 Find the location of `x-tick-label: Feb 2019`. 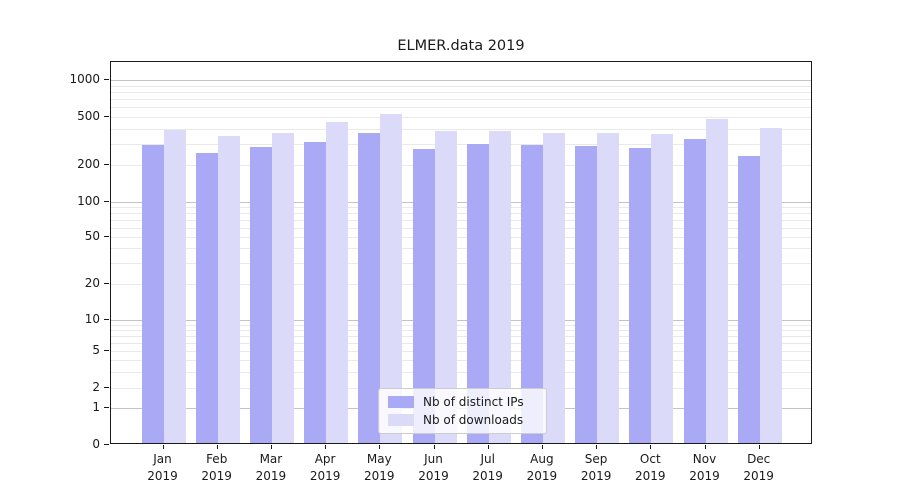

x-tick-label: Feb 2019 is located at coordinates (216, 467).